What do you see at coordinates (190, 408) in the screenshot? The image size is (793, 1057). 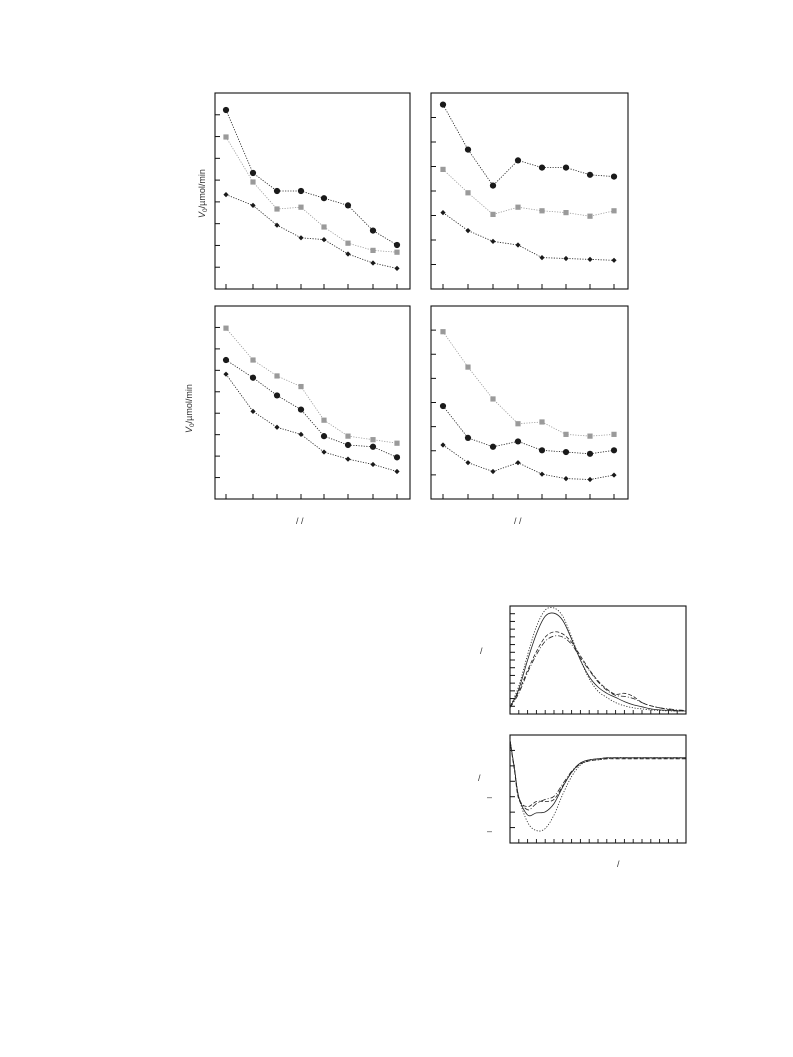 I see `bottom-ylabel: V0/µmol/min` at bounding box center [190, 408].